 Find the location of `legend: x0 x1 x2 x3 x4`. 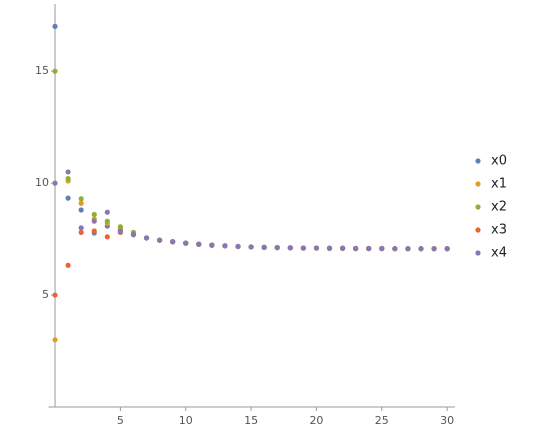

legend: x0 x1 x2 x3 x4 is located at coordinates (491, 207).